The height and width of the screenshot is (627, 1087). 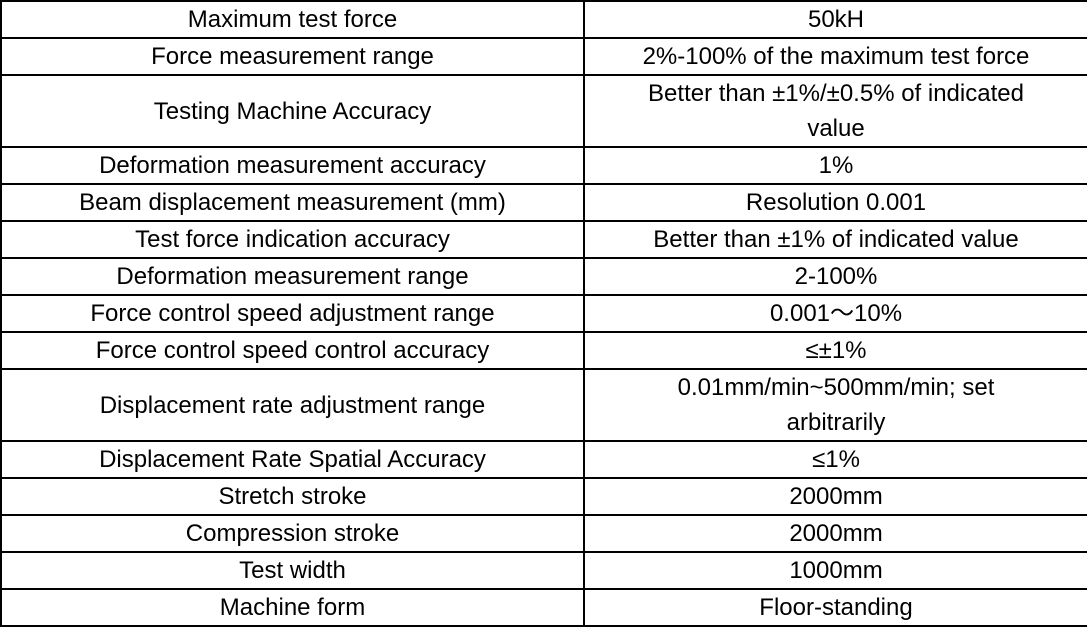 I want to click on spec-label-cell: Deformation measurement range, so click(x=292, y=276).